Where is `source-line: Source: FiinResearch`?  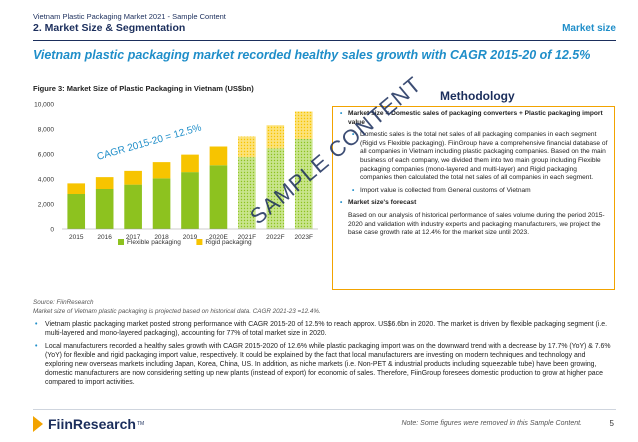
source-line: Source: FiinResearch is located at coordinates (63, 302).